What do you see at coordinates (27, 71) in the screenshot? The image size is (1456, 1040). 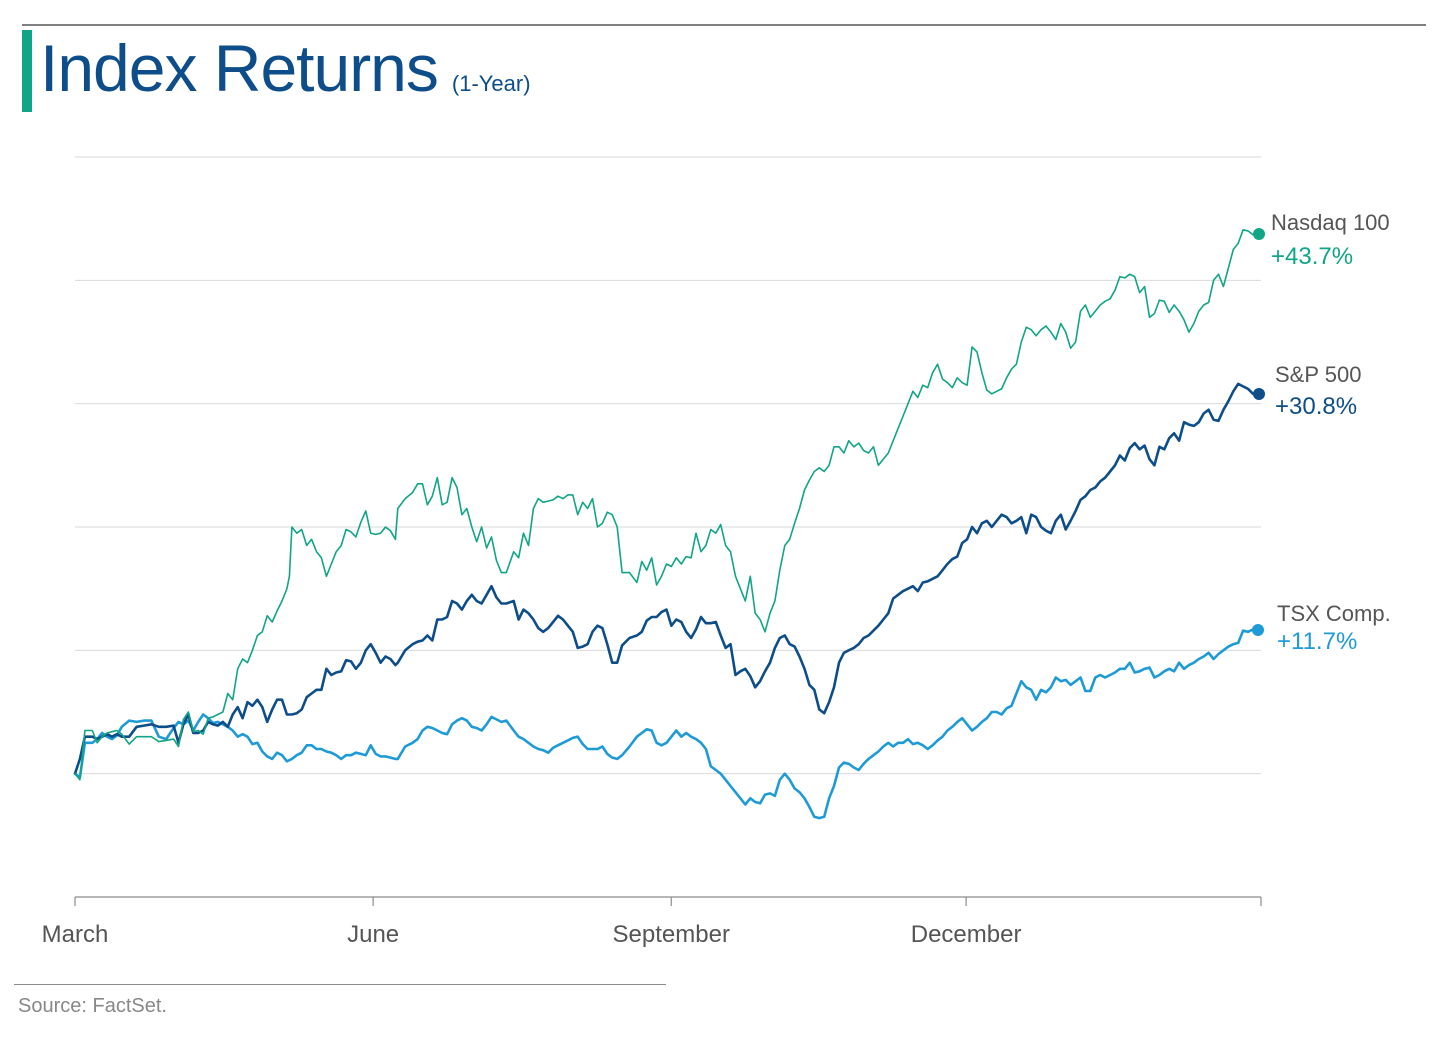 I see `title-accent-bar` at bounding box center [27, 71].